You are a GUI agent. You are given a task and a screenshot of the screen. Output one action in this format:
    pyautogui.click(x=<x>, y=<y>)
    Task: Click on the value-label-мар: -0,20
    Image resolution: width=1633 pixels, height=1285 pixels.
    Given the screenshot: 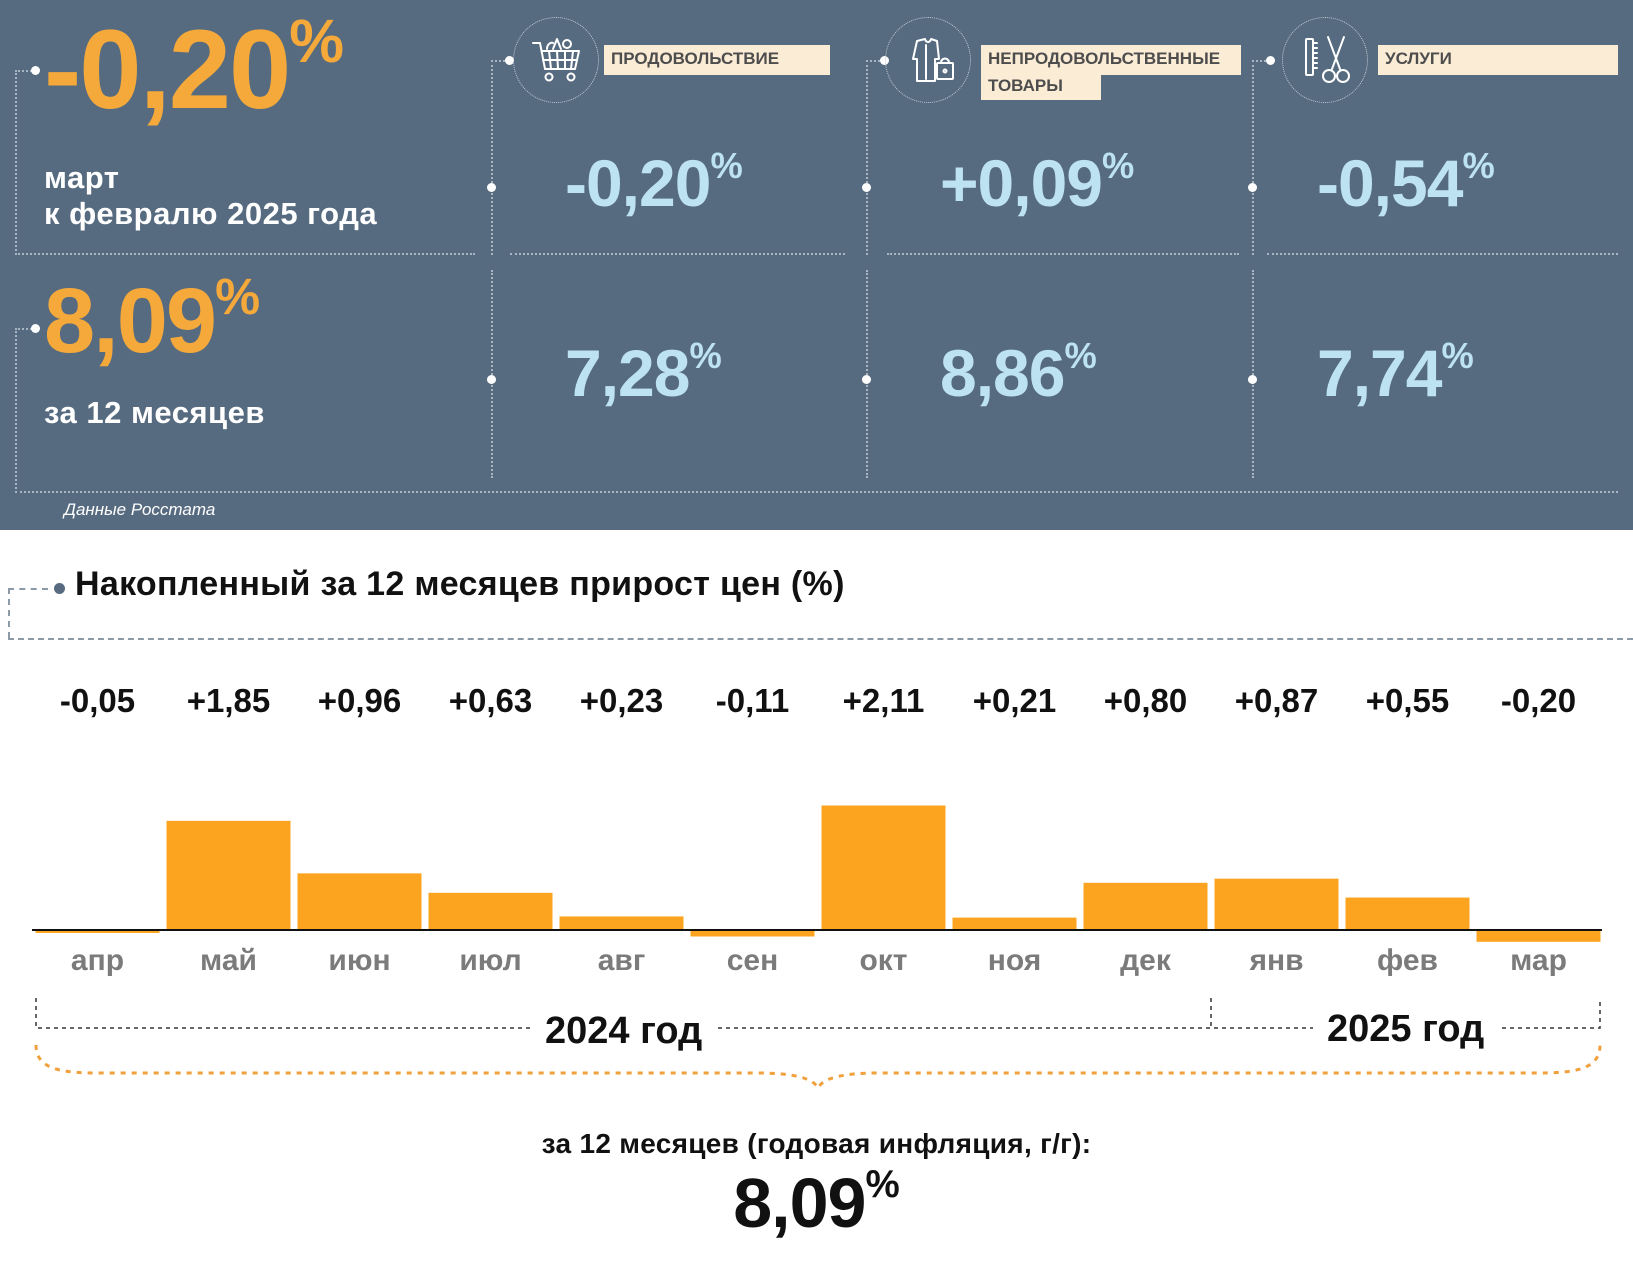 What is the action you would take?
    pyautogui.click(x=1538, y=700)
    